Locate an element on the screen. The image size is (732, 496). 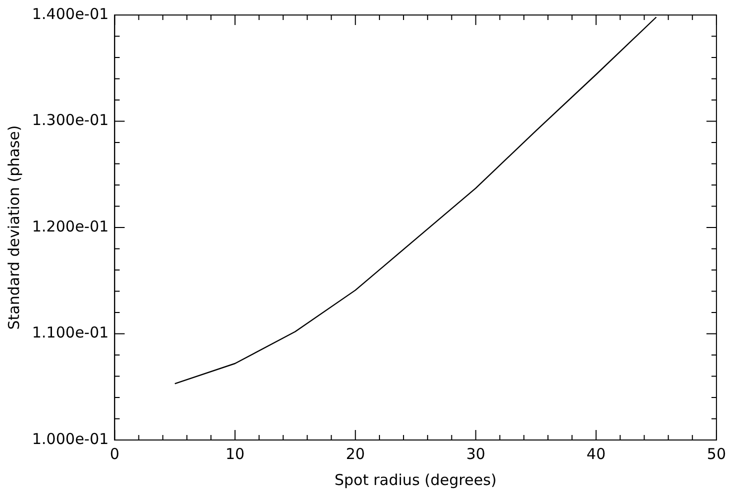
y-axis-title: Standard deviation (phase) is located at coordinates (13, 227).